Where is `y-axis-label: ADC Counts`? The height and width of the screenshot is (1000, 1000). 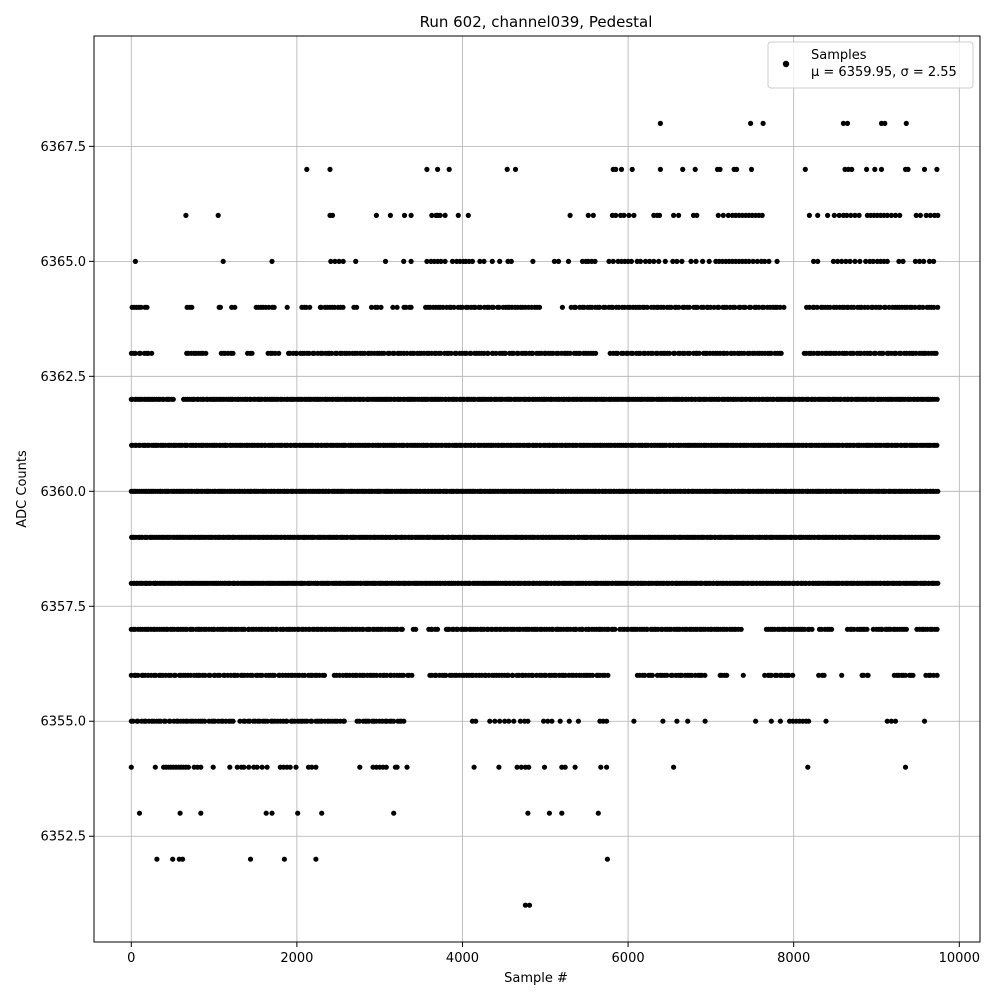
y-axis-label: ADC Counts is located at coordinates (22, 489).